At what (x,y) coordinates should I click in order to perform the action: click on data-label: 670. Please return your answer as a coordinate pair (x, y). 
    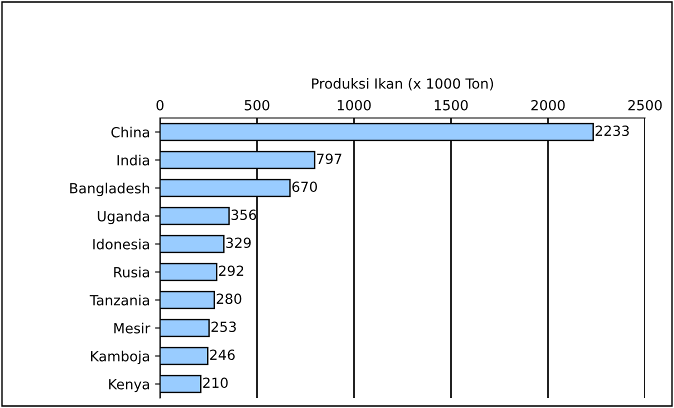
    Looking at the image, I should click on (304, 187).